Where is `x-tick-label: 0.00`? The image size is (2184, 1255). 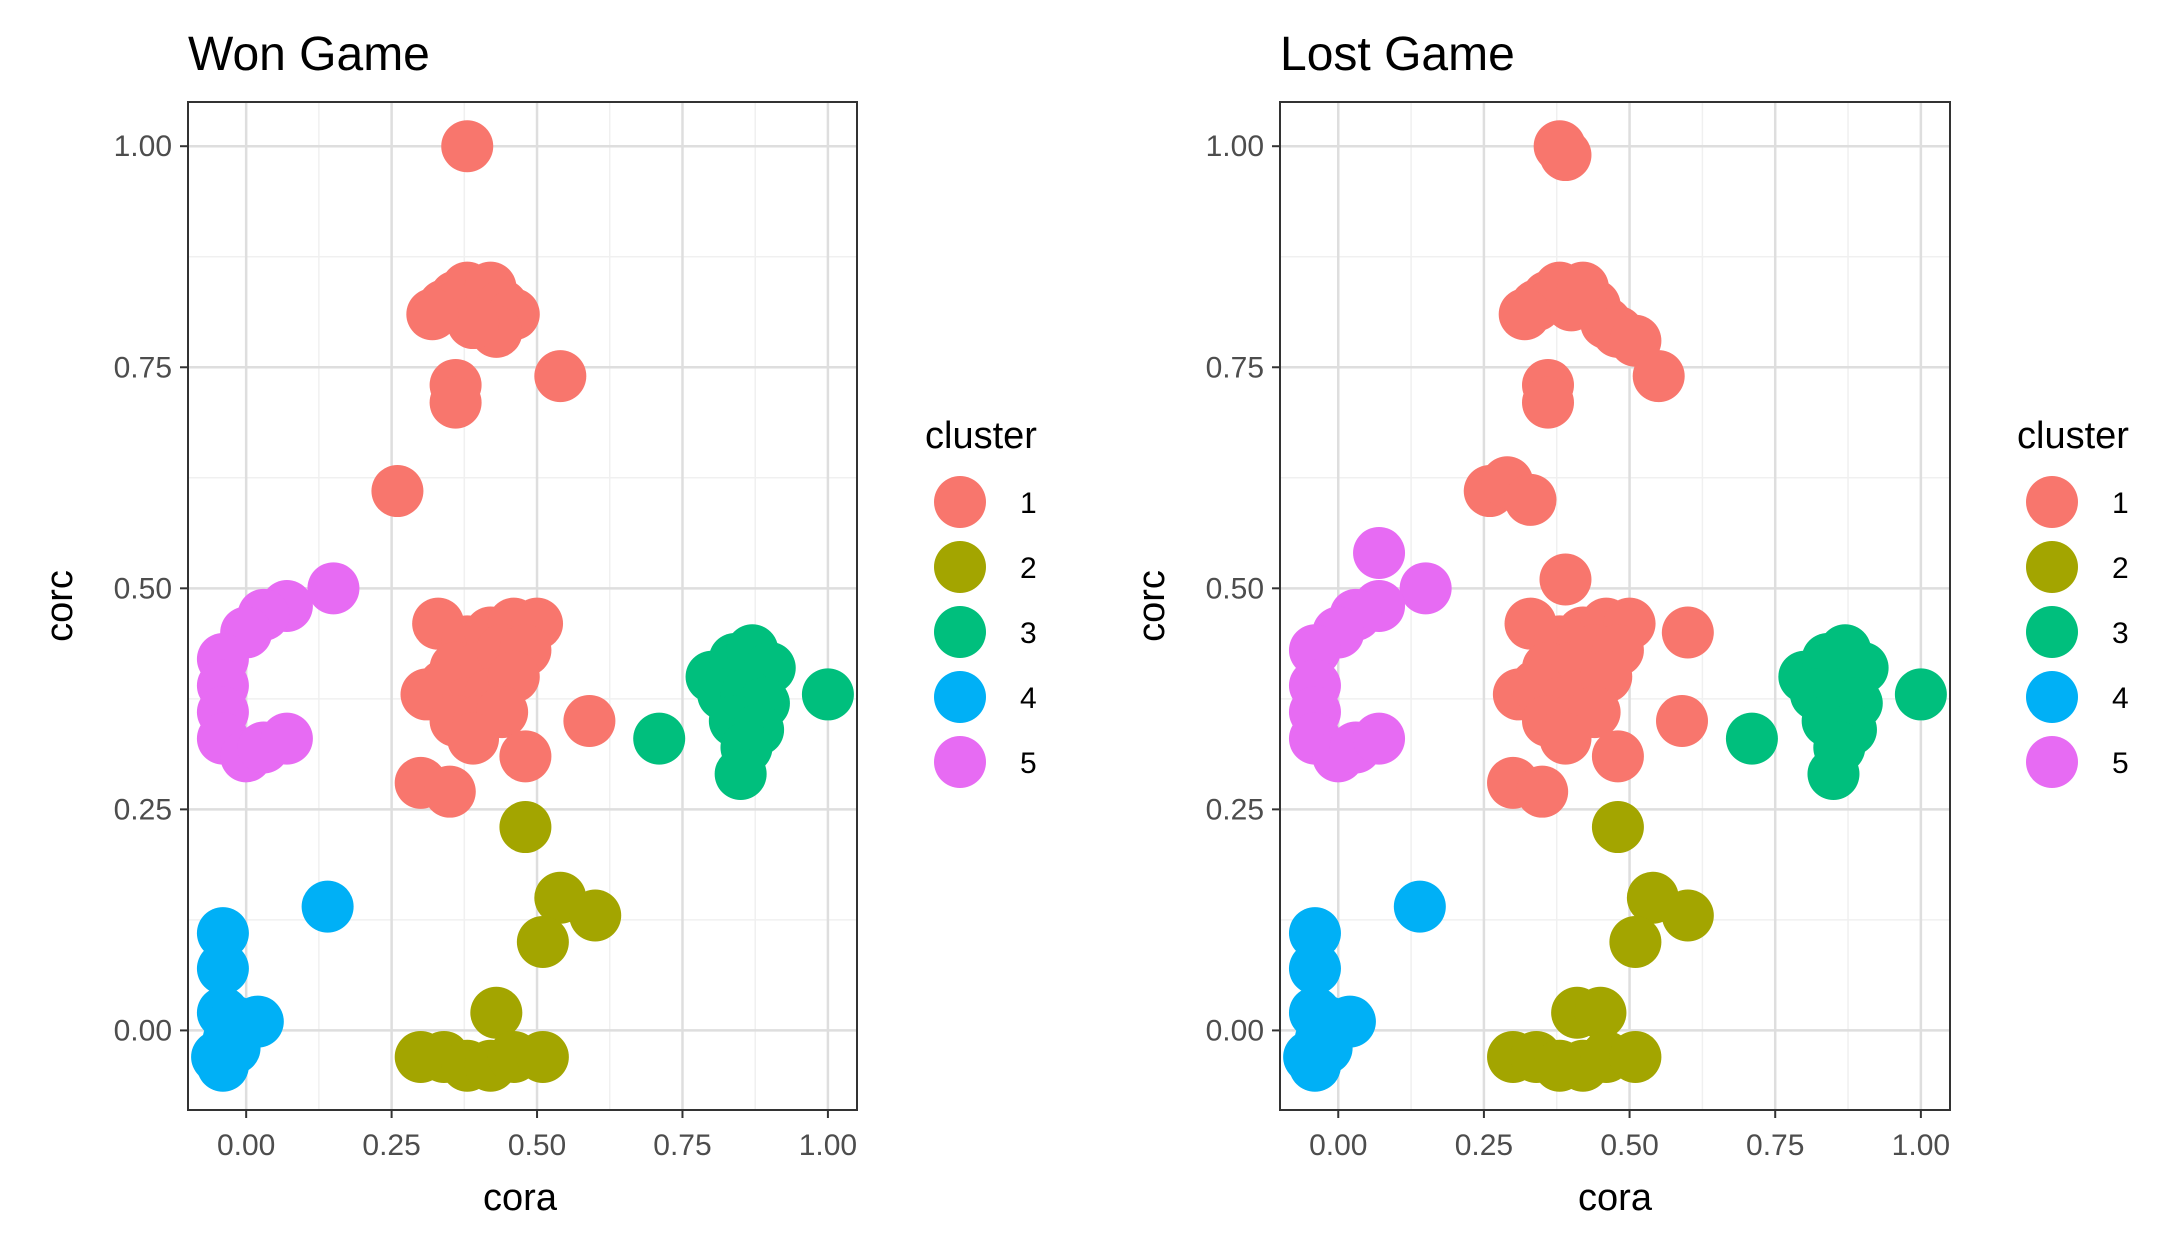
x-tick-label: 0.00 is located at coordinates (1338, 1145).